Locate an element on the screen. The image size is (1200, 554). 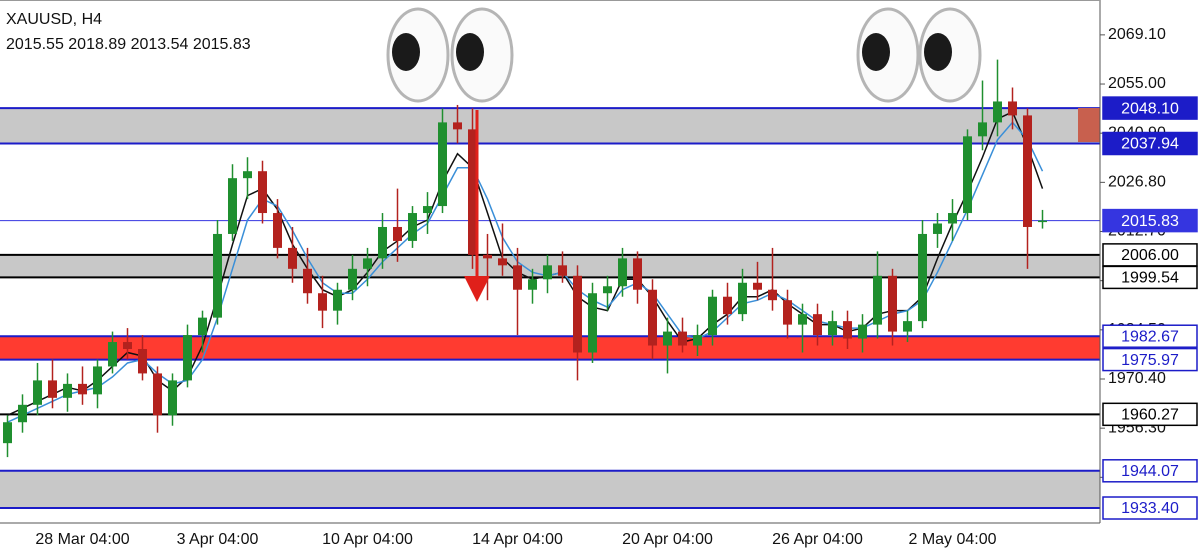
level-label: 1944.07 is located at coordinates (1150, 471).